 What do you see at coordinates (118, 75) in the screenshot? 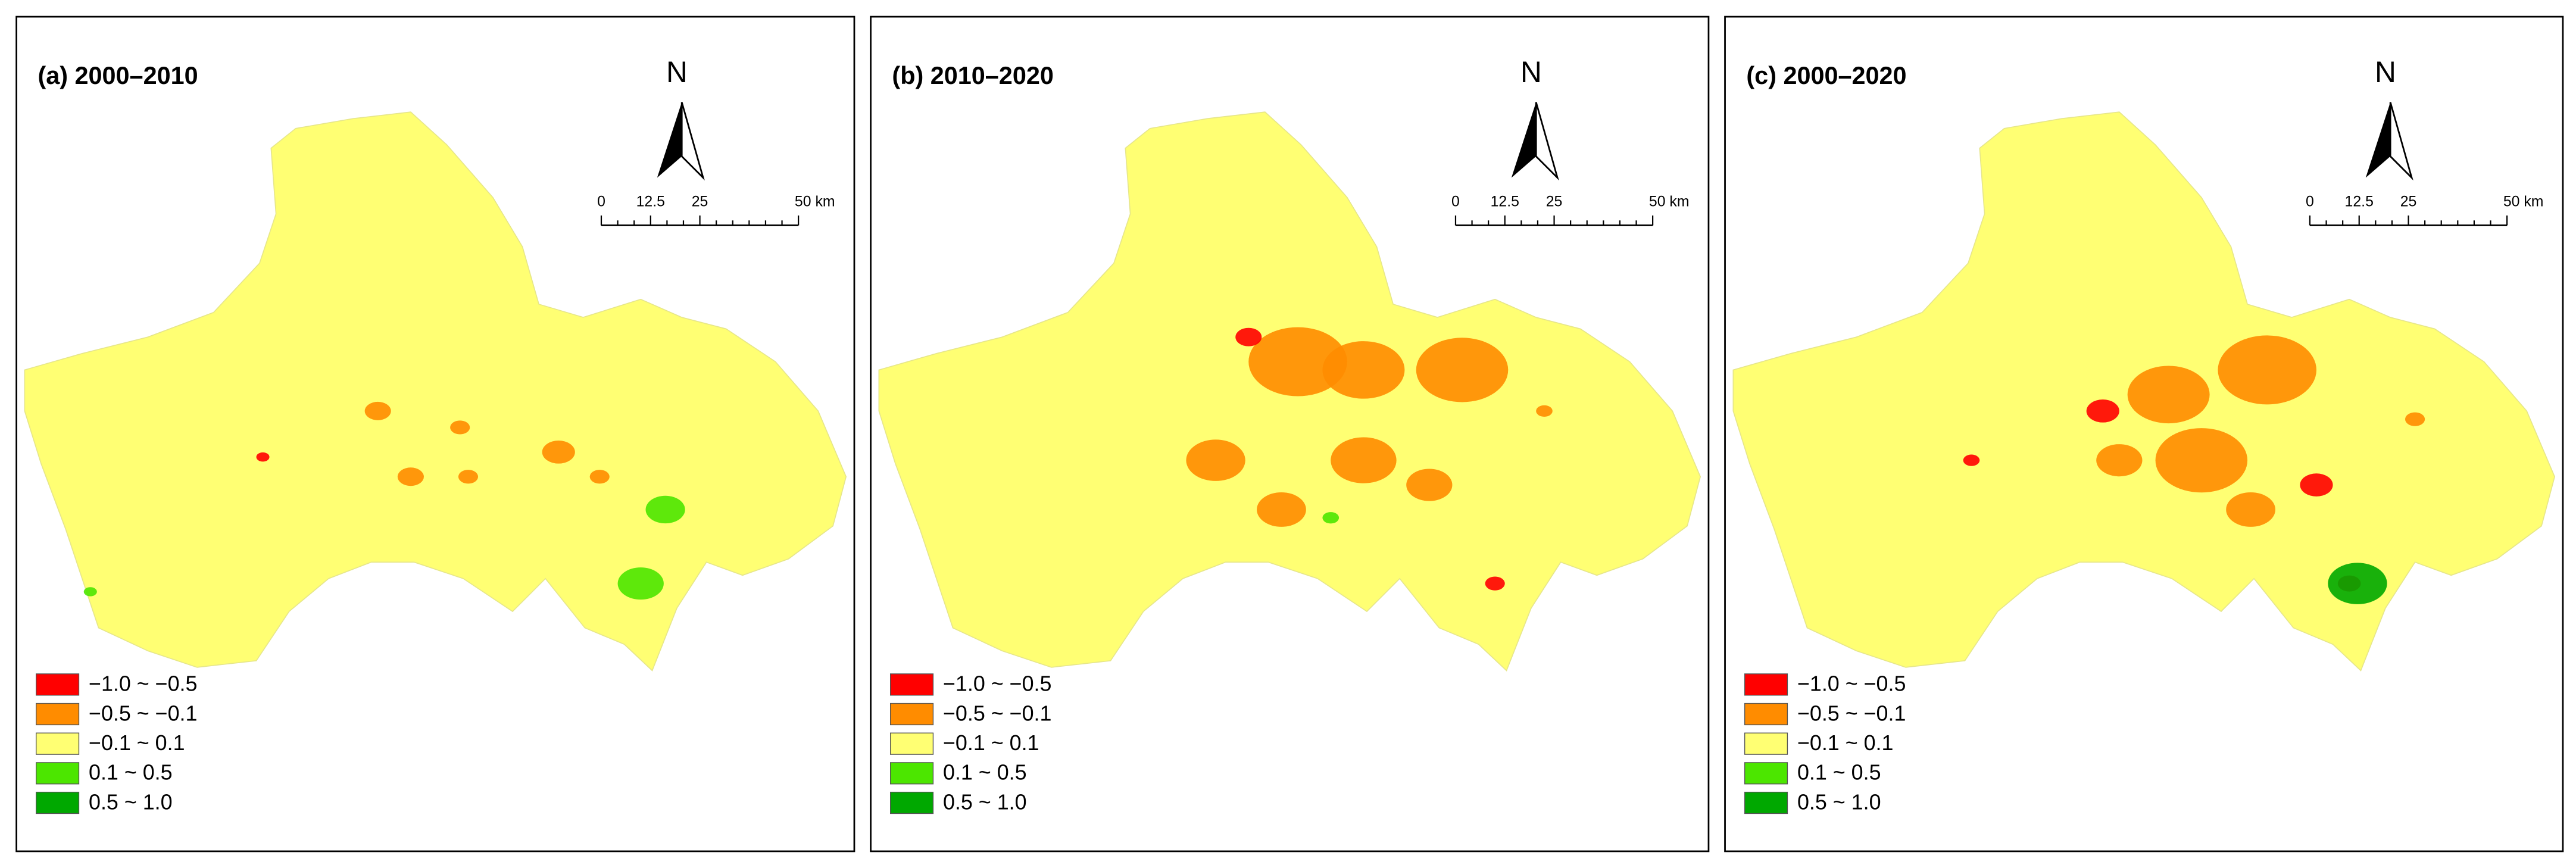
I see `panel-title: (a) 2000–2010` at bounding box center [118, 75].